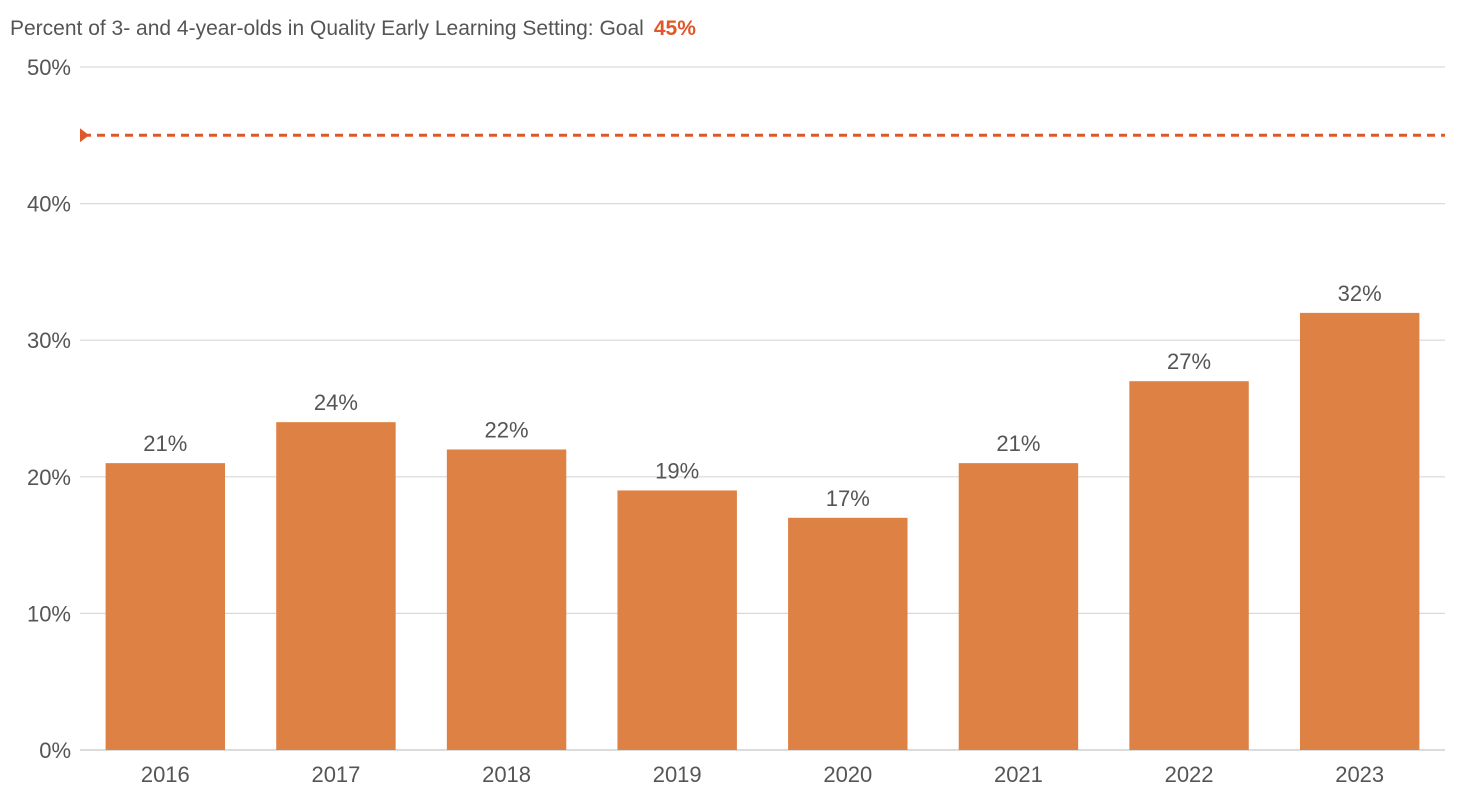 The width and height of the screenshot is (1477, 797). Describe the element at coordinates (1360, 293) in the screenshot. I see `data-label: 32%` at that location.